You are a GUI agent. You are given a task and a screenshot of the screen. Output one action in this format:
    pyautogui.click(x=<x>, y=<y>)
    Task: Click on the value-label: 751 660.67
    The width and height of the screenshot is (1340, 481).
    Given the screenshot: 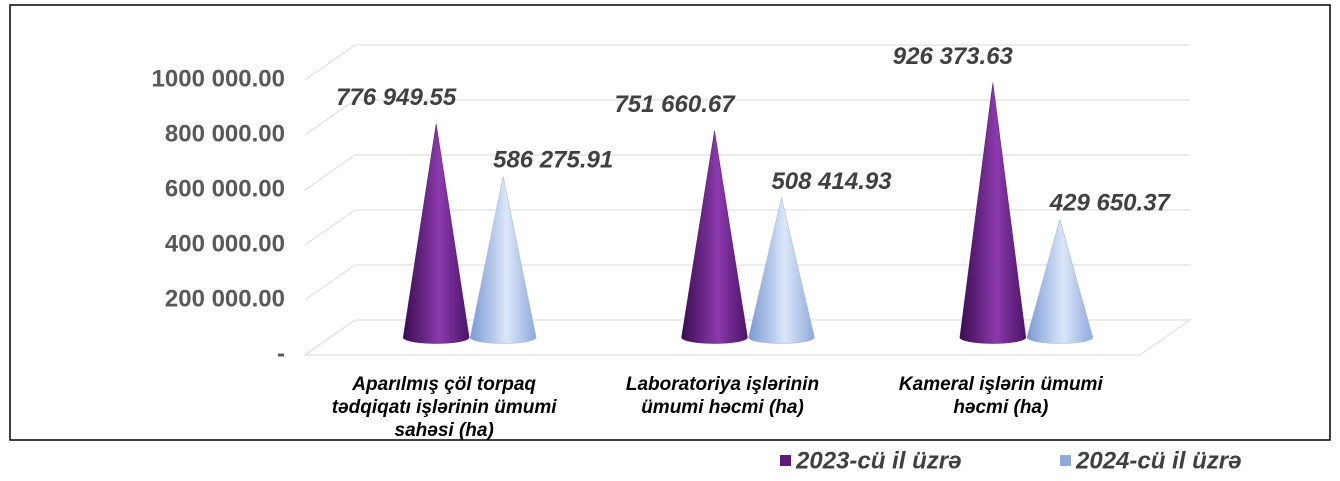 What is the action you would take?
    pyautogui.click(x=675, y=104)
    